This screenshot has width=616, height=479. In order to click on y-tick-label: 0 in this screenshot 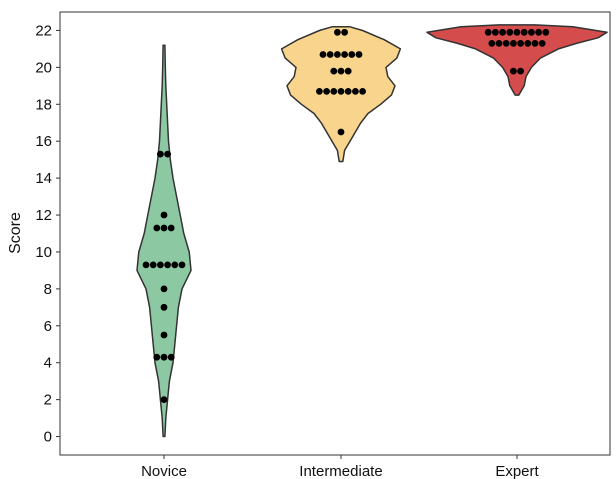, I will do `click(48, 437)`.